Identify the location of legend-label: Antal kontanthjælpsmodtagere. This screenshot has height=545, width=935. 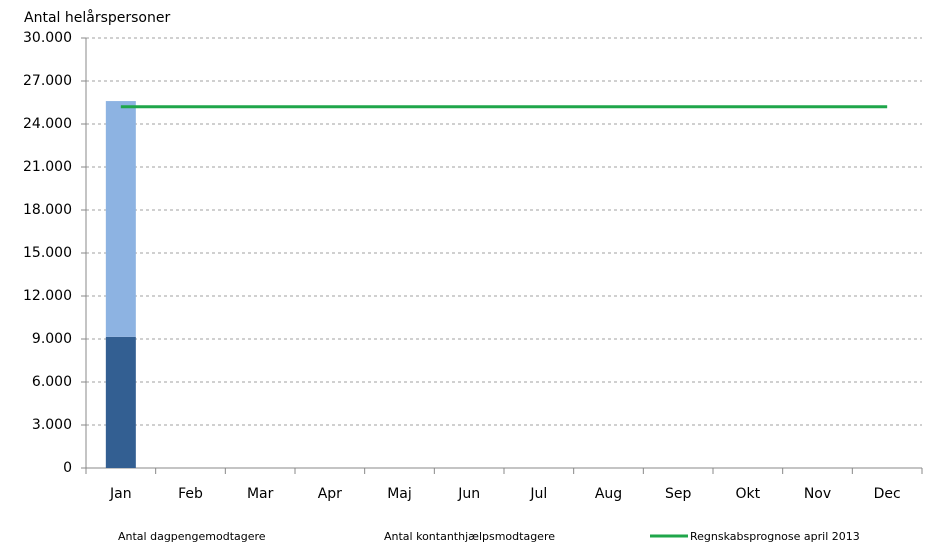
(469, 536).